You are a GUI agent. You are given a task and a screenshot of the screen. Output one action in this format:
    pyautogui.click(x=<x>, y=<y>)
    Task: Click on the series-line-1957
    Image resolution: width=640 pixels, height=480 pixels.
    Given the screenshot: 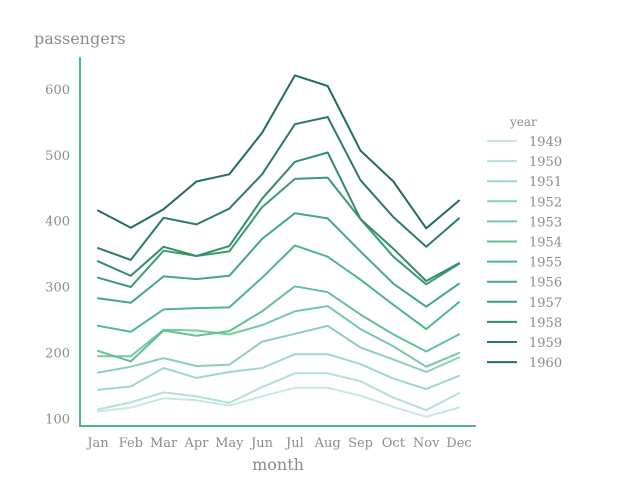 What is the action you would take?
    pyautogui.click(x=278, y=232)
    